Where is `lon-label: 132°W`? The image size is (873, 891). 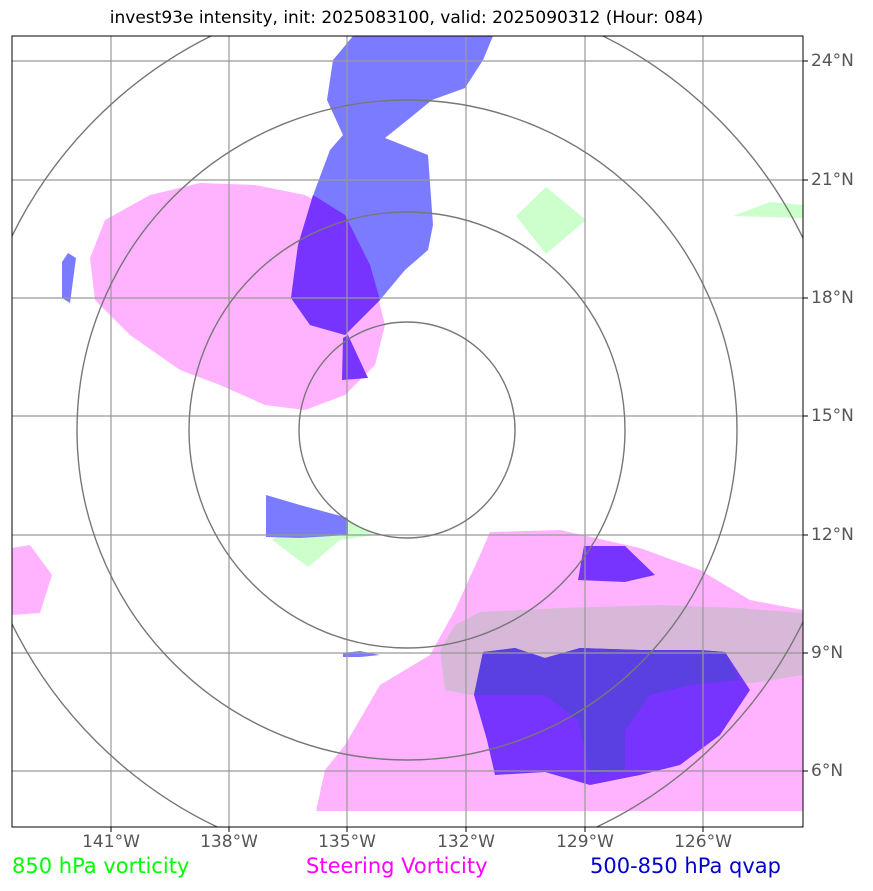
lon-label: 132°W is located at coordinates (466, 842).